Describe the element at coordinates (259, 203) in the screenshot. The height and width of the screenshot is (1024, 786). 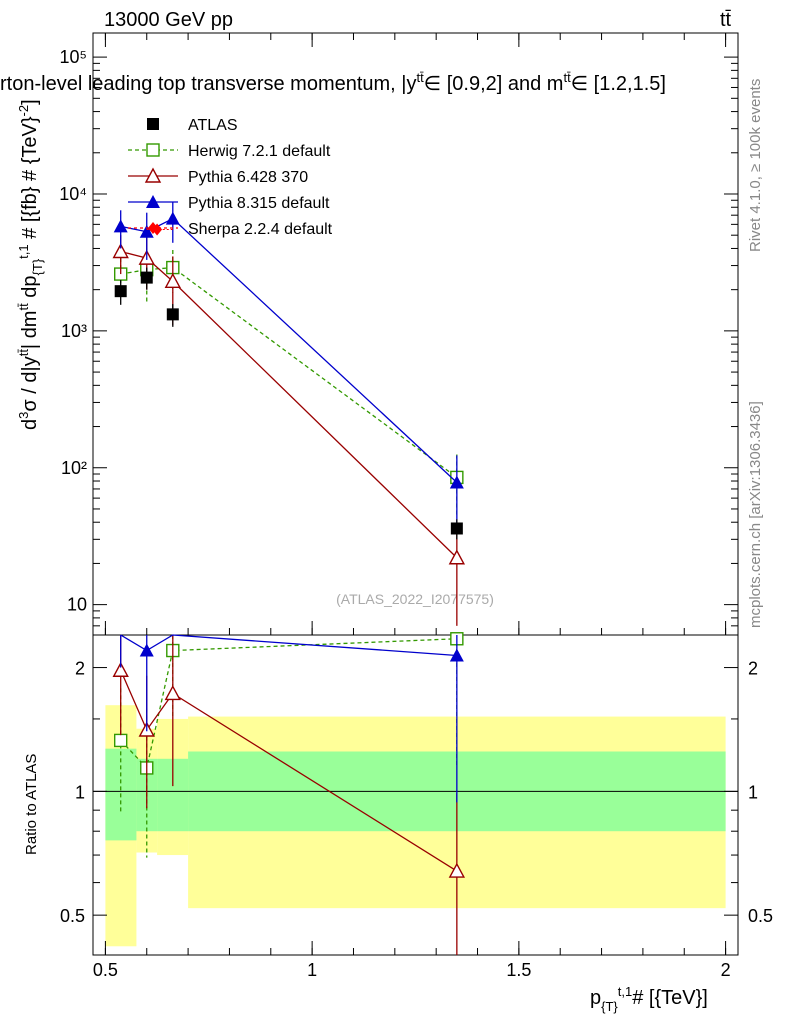
I see `legend-label-pythia-8-315-default: Pythia 8.315 default` at that location.